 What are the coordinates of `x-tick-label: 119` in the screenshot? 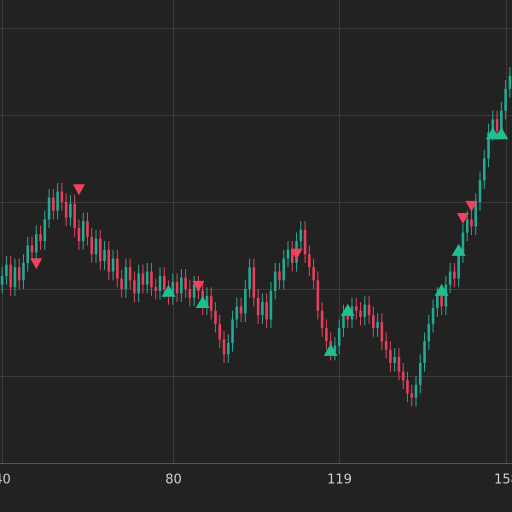 It's located at (339, 480).